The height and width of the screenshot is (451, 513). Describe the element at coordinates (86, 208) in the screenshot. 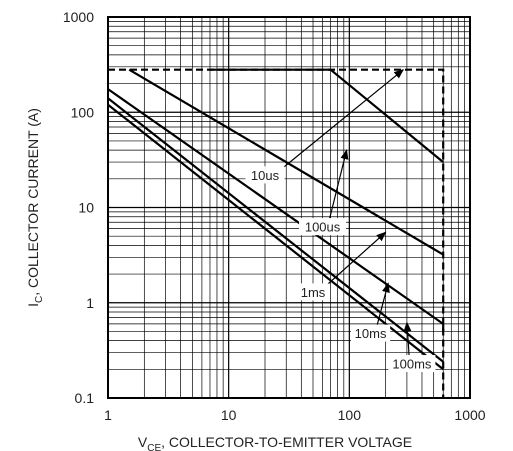

I see `y-tick-label: 10` at that location.